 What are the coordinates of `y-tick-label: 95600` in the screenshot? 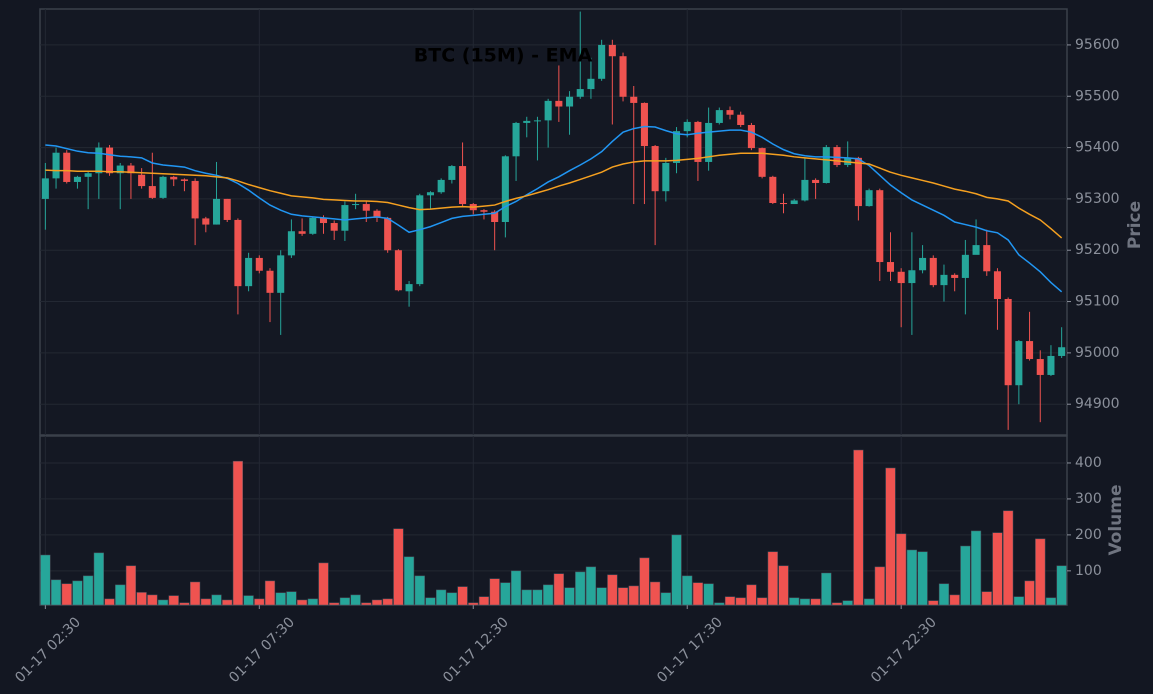 It's located at (1097, 45).